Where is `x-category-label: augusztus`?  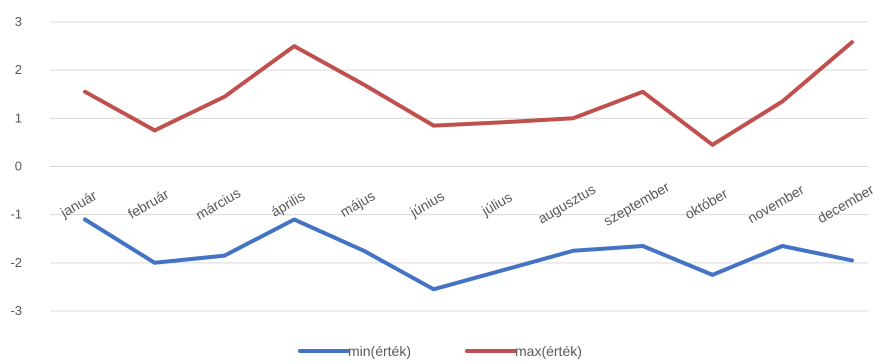
x-category-label: augusztus is located at coordinates (566, 204).